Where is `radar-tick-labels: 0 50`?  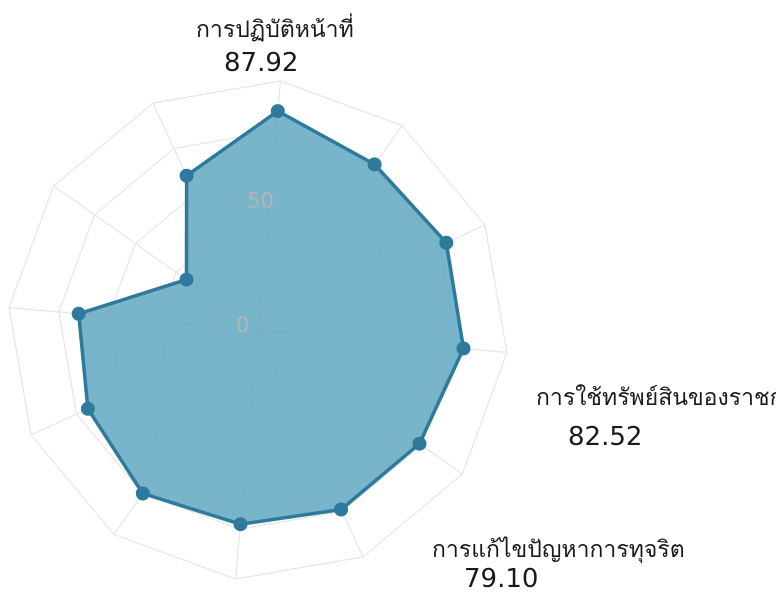 radar-tick-labels: 0 50 is located at coordinates (255, 263).